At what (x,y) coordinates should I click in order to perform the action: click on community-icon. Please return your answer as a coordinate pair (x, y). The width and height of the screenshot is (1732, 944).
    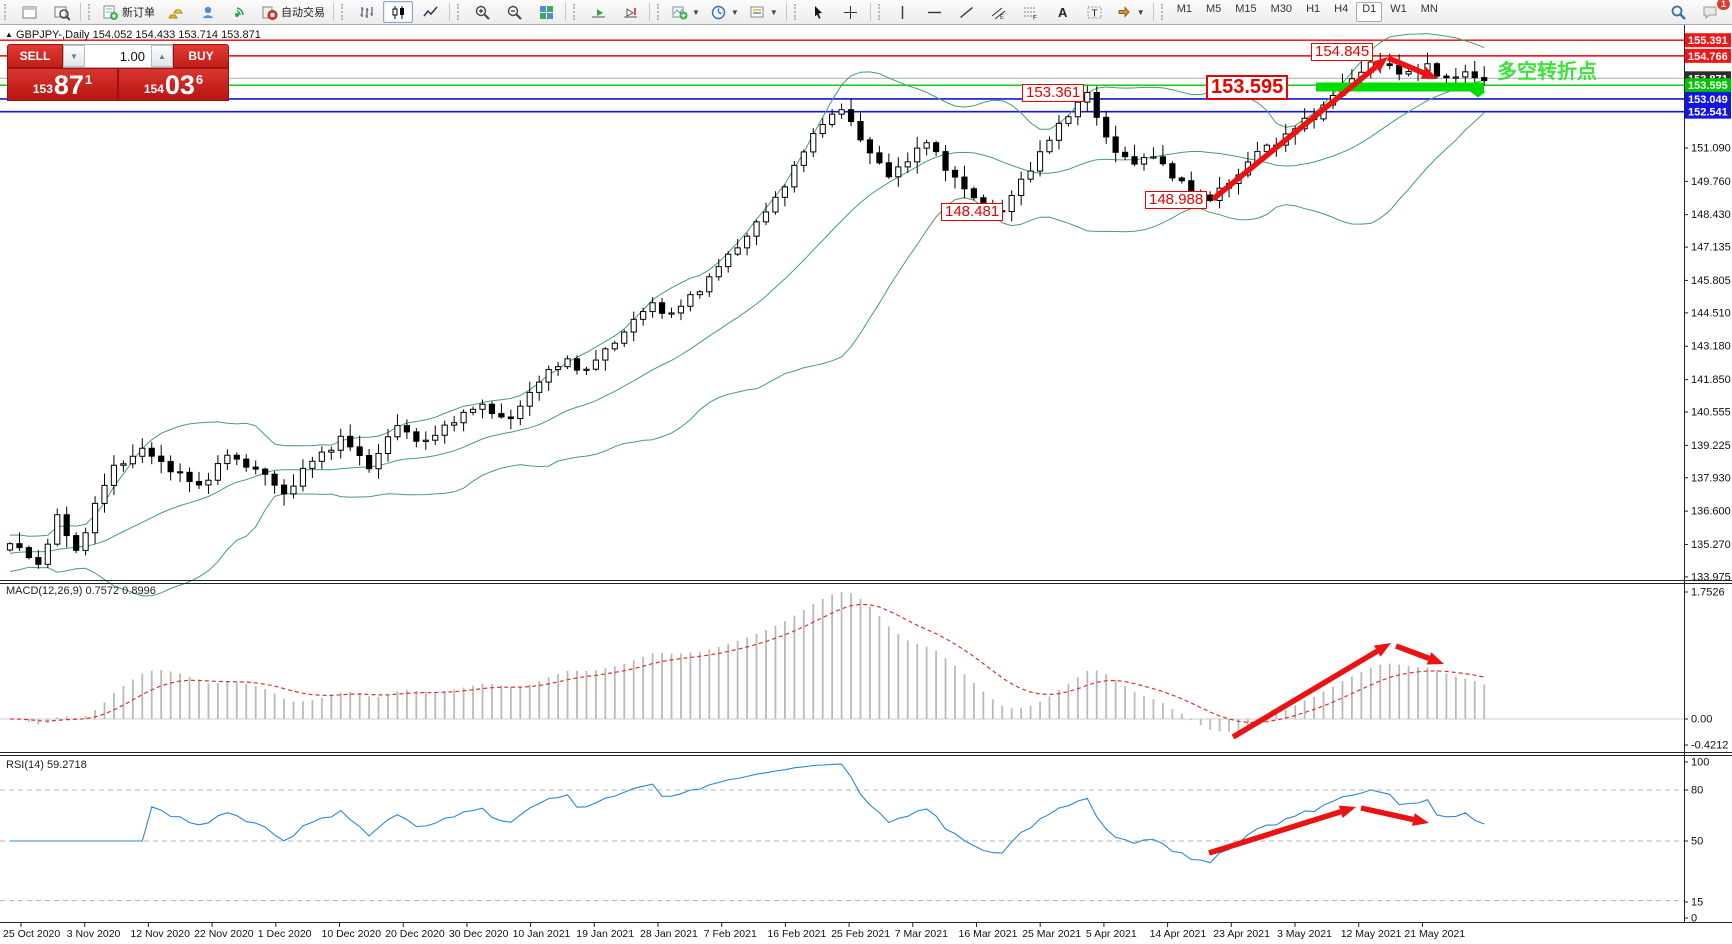
    Looking at the image, I should click on (208, 12).